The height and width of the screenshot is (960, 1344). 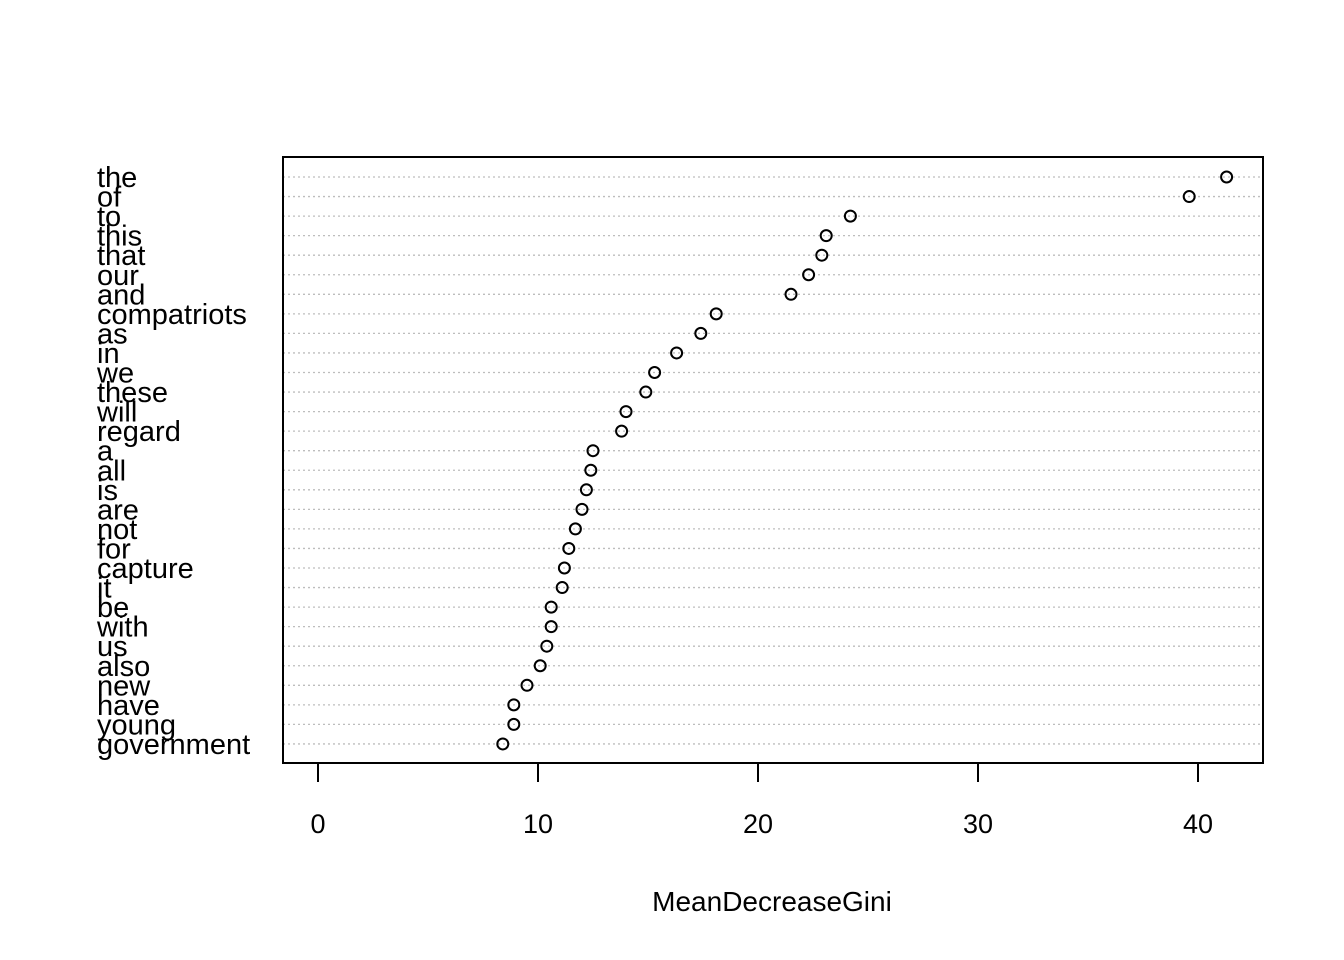 I want to click on category-label: in, so click(x=108, y=354).